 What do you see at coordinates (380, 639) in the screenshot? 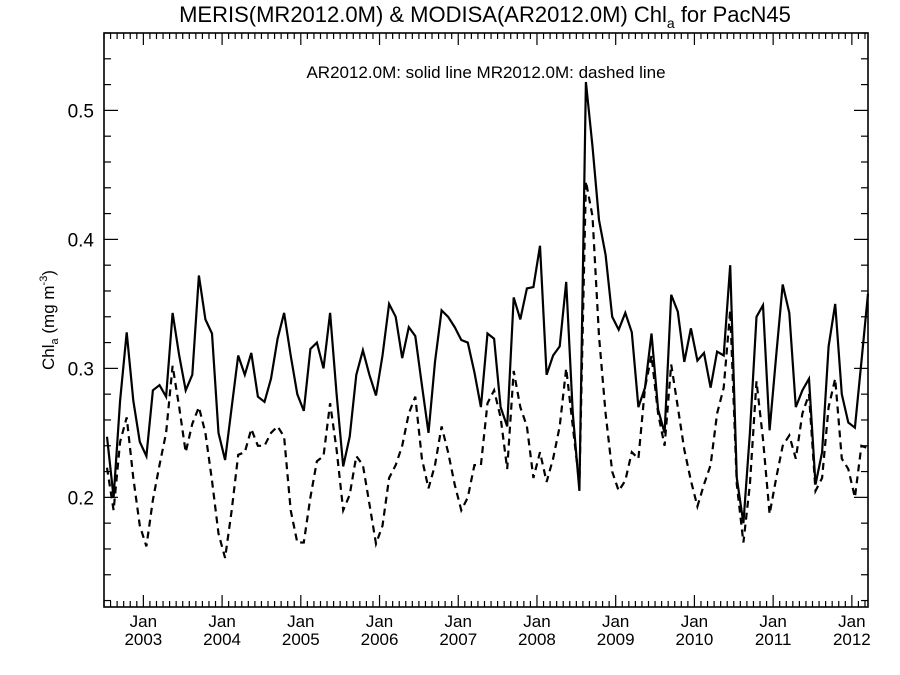
I see `x-tick-year-label: 2006` at bounding box center [380, 639].